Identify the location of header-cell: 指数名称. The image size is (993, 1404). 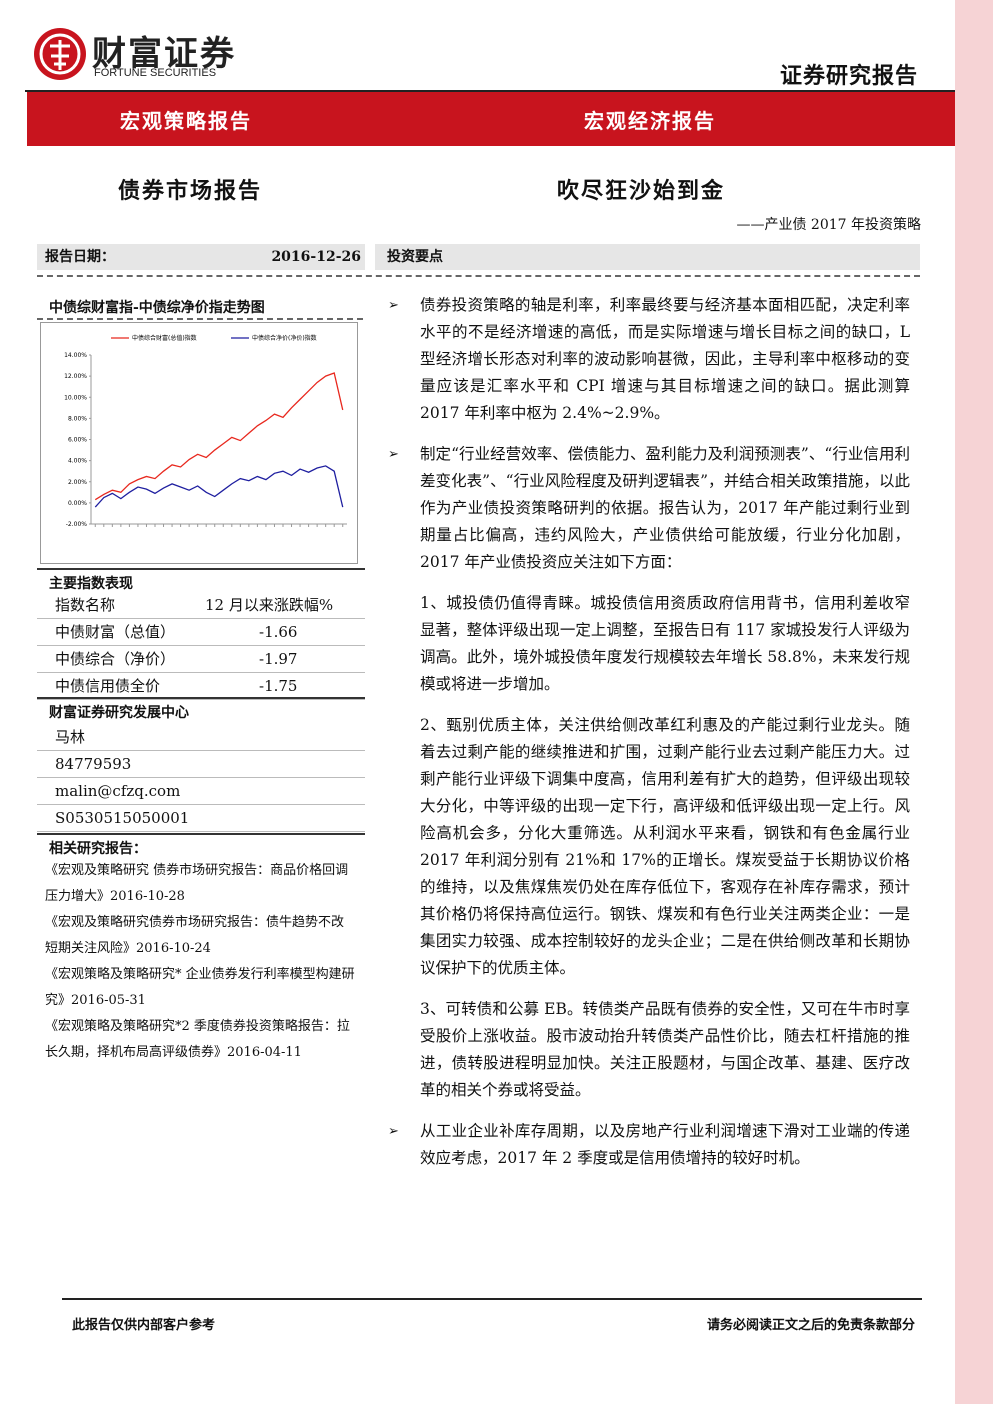
(85, 605).